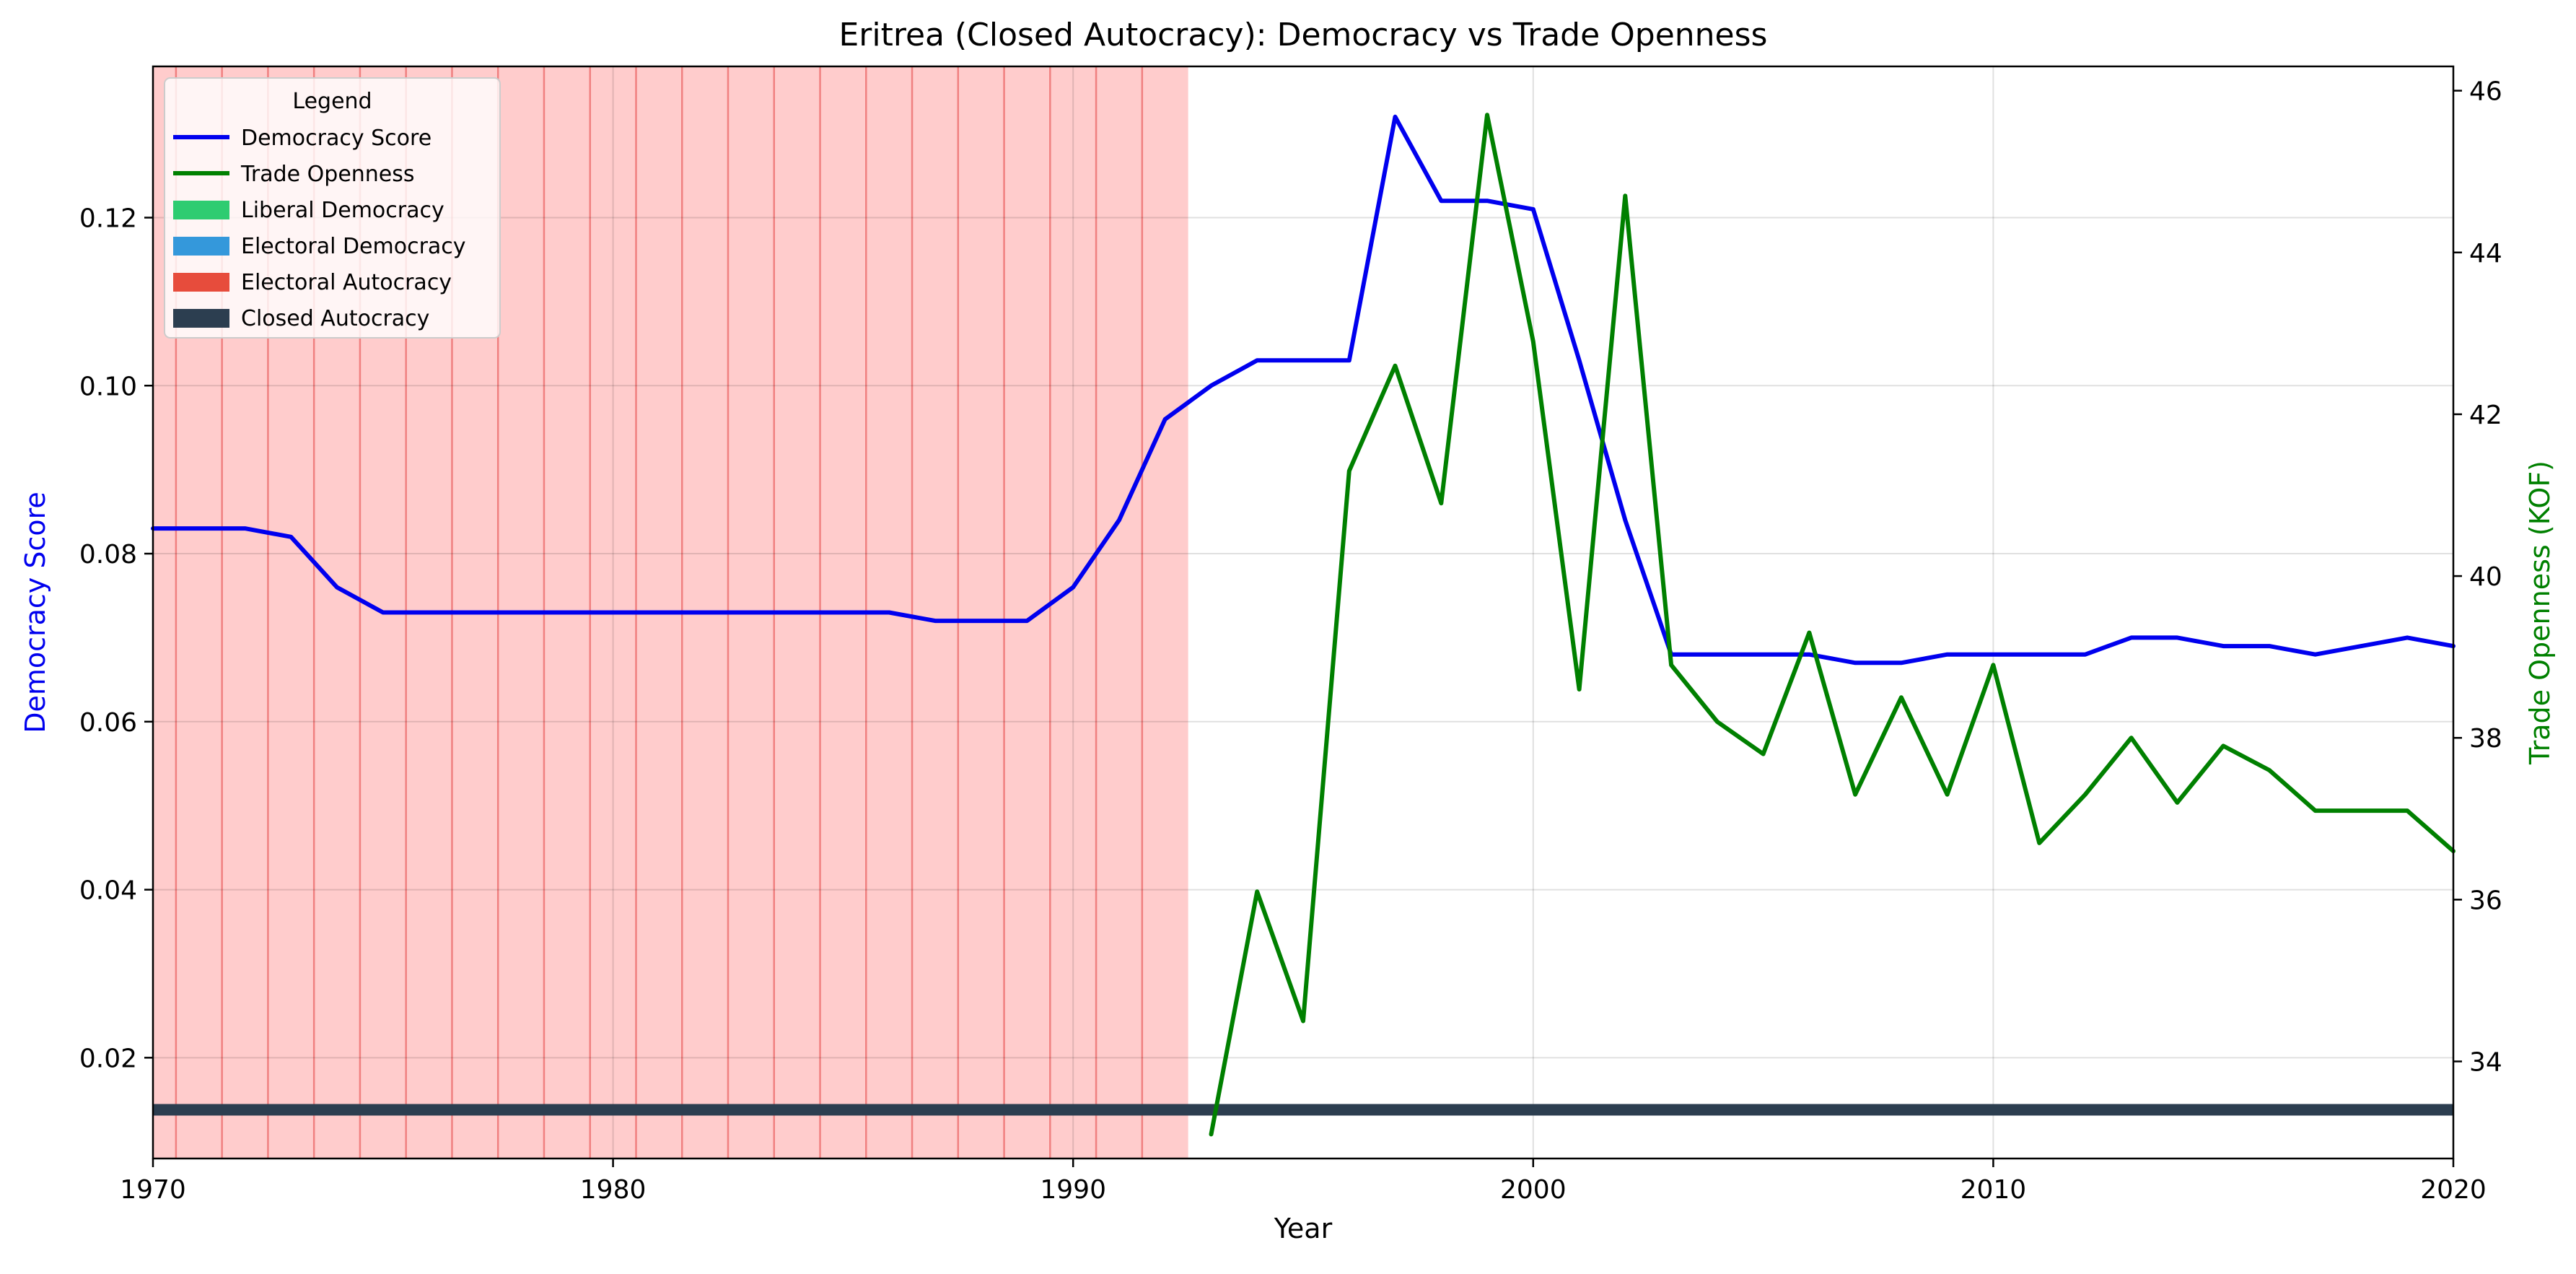 Image resolution: width=2576 pixels, height=1274 pixels. What do you see at coordinates (2485, 901) in the screenshot?
I see `y-right-tick-label: 36` at bounding box center [2485, 901].